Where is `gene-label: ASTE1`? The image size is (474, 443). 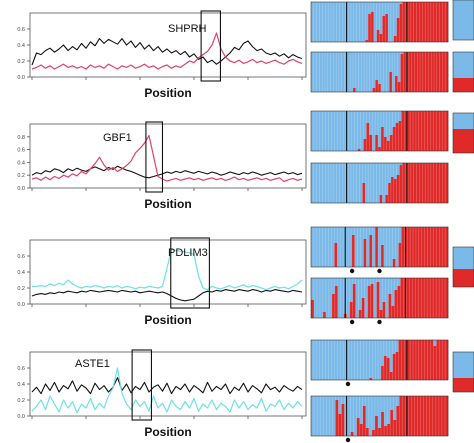 gene-label: ASTE1 is located at coordinates (92, 364).